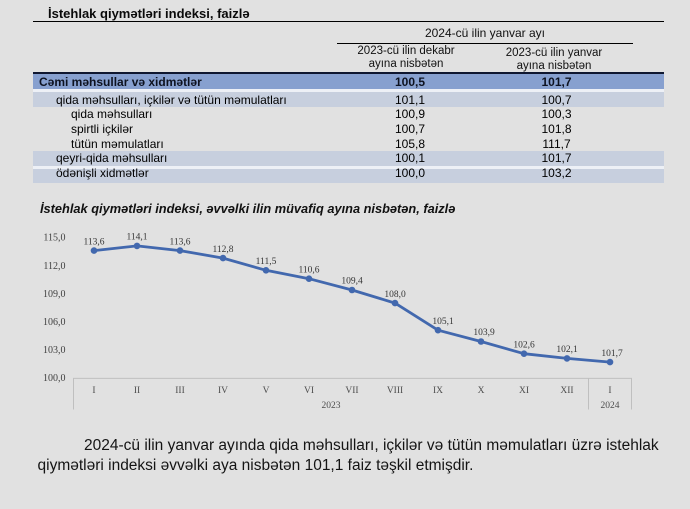 This screenshot has width=690, height=509. I want to click on svg-text: 112,0, so click(54, 266).